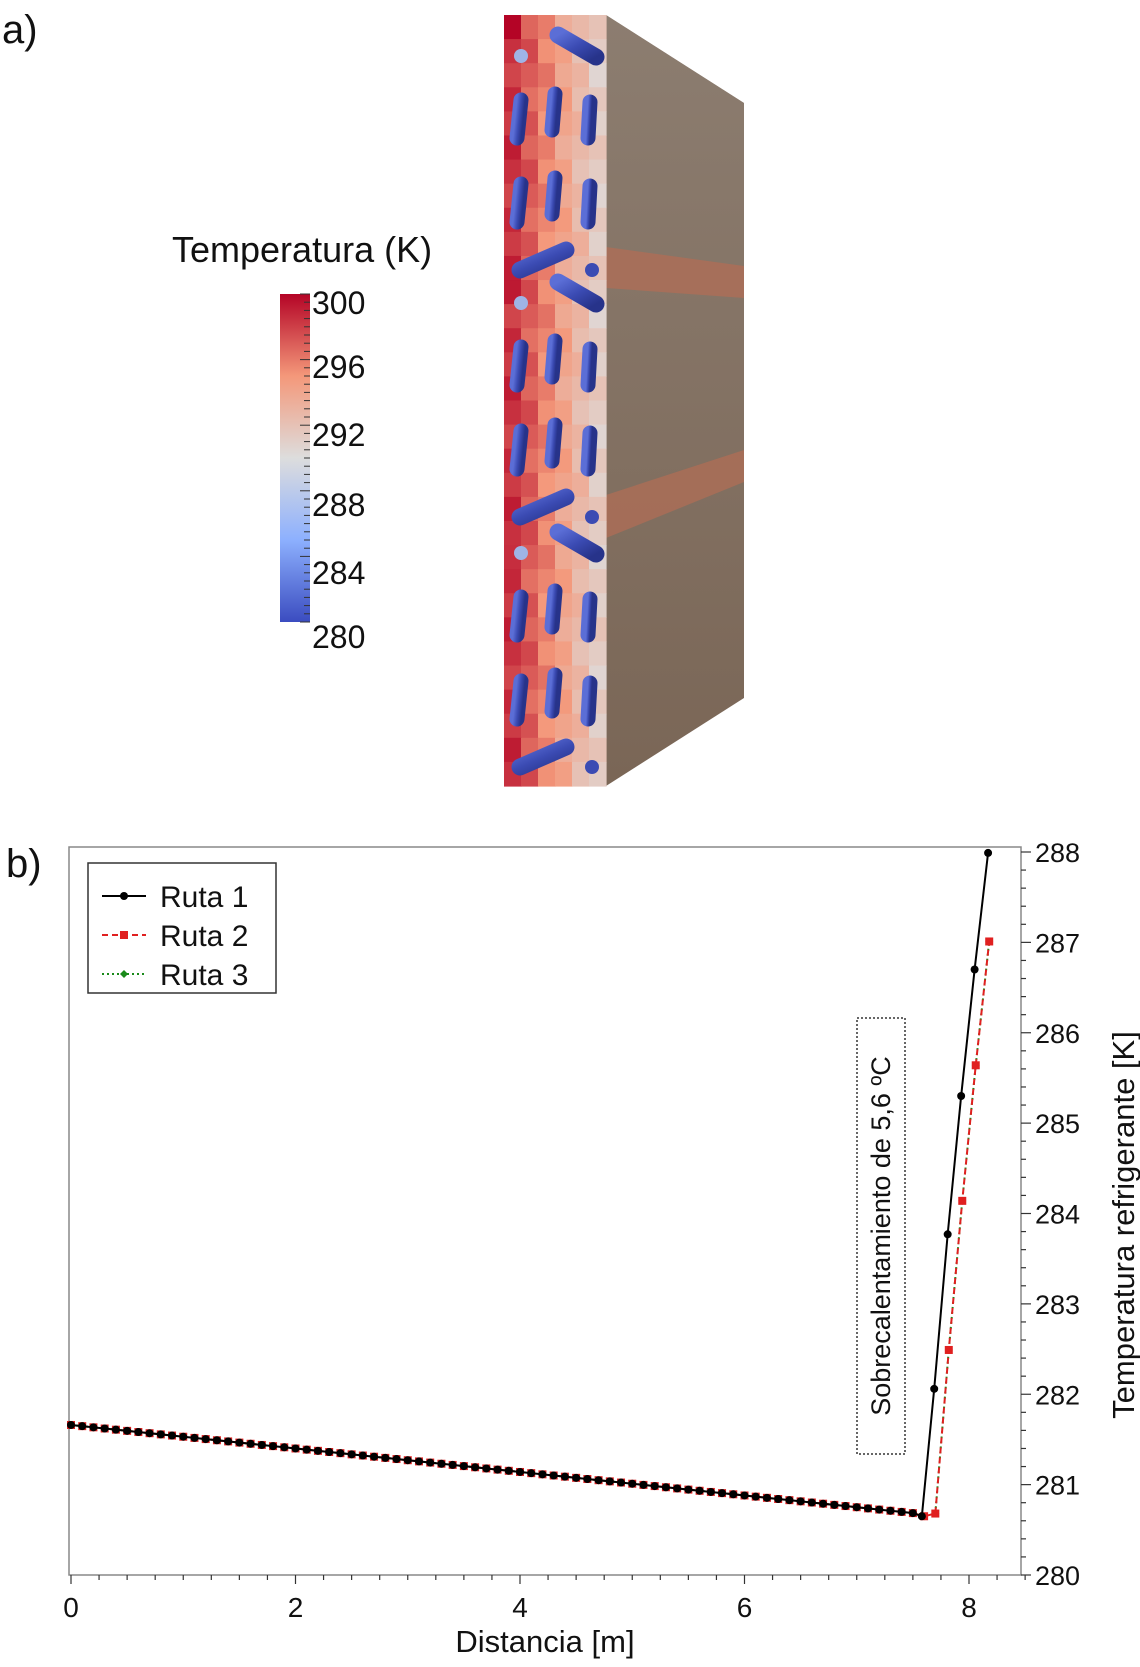 This screenshot has width=1140, height=1667. Describe the element at coordinates (296, 1607) in the screenshot. I see `x-tick-label: 2` at that location.